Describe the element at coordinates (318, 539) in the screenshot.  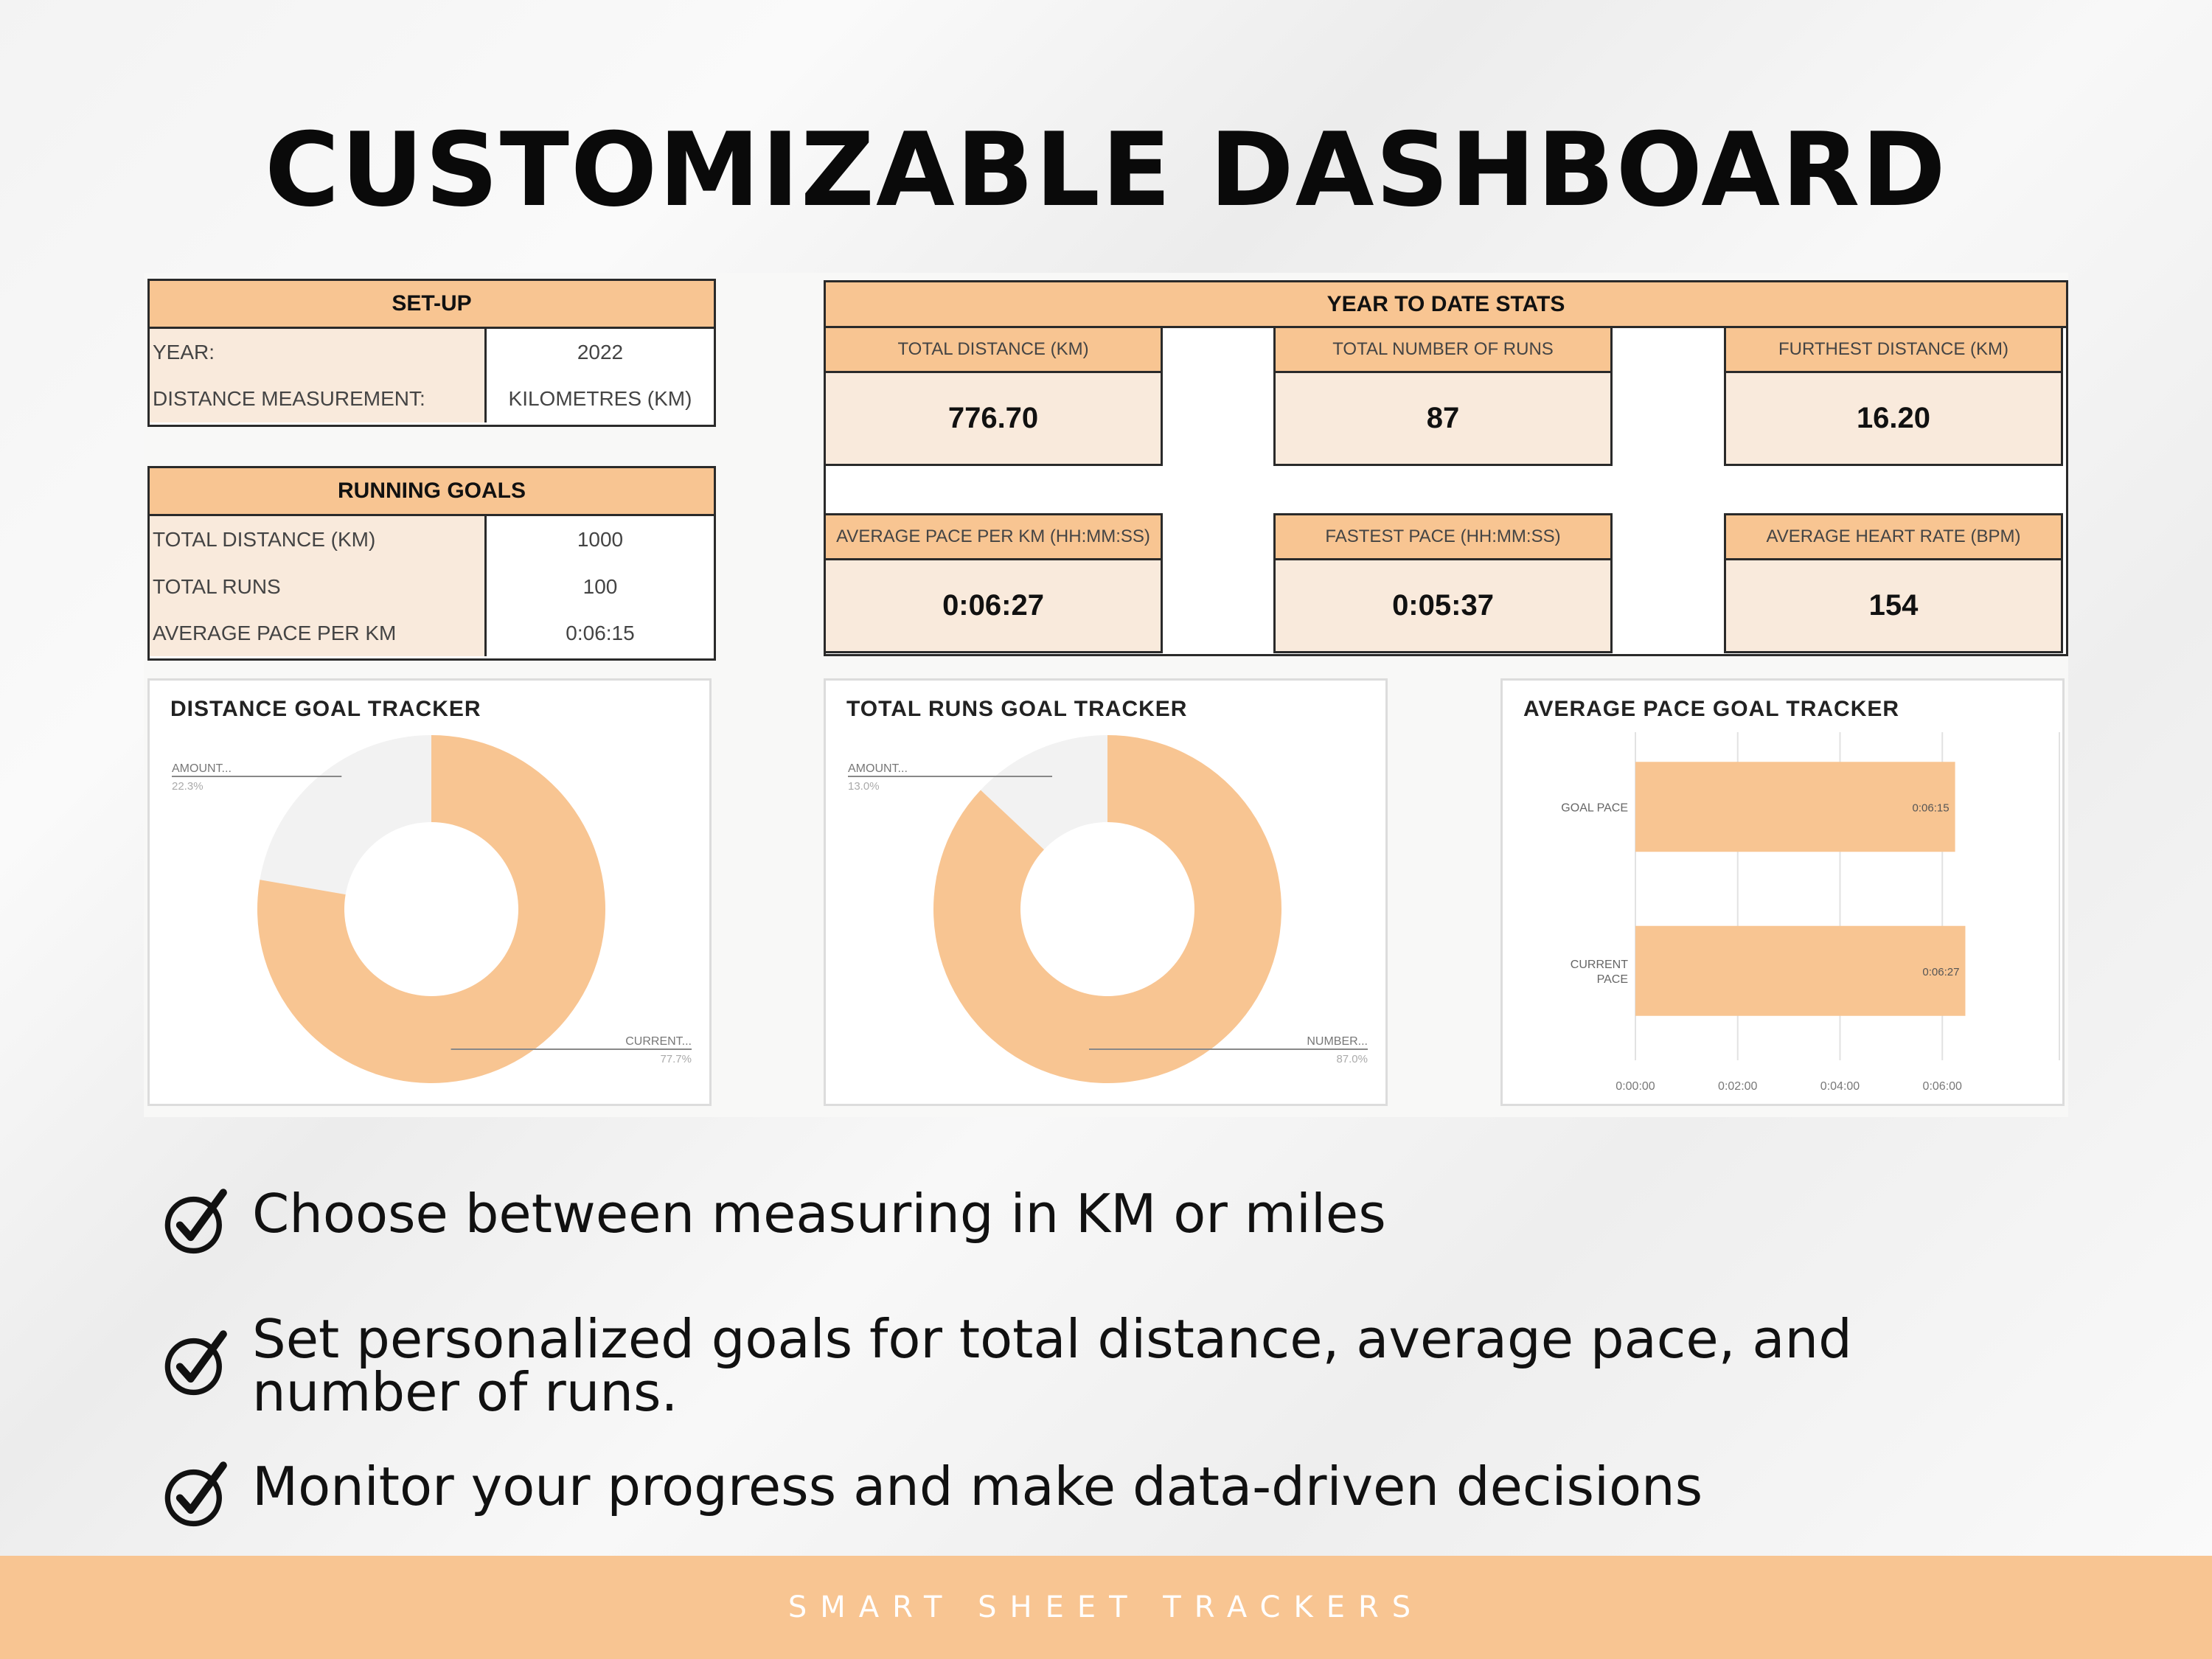
I see `goal-label: TOTAL DISTANCE (KM)` at that location.